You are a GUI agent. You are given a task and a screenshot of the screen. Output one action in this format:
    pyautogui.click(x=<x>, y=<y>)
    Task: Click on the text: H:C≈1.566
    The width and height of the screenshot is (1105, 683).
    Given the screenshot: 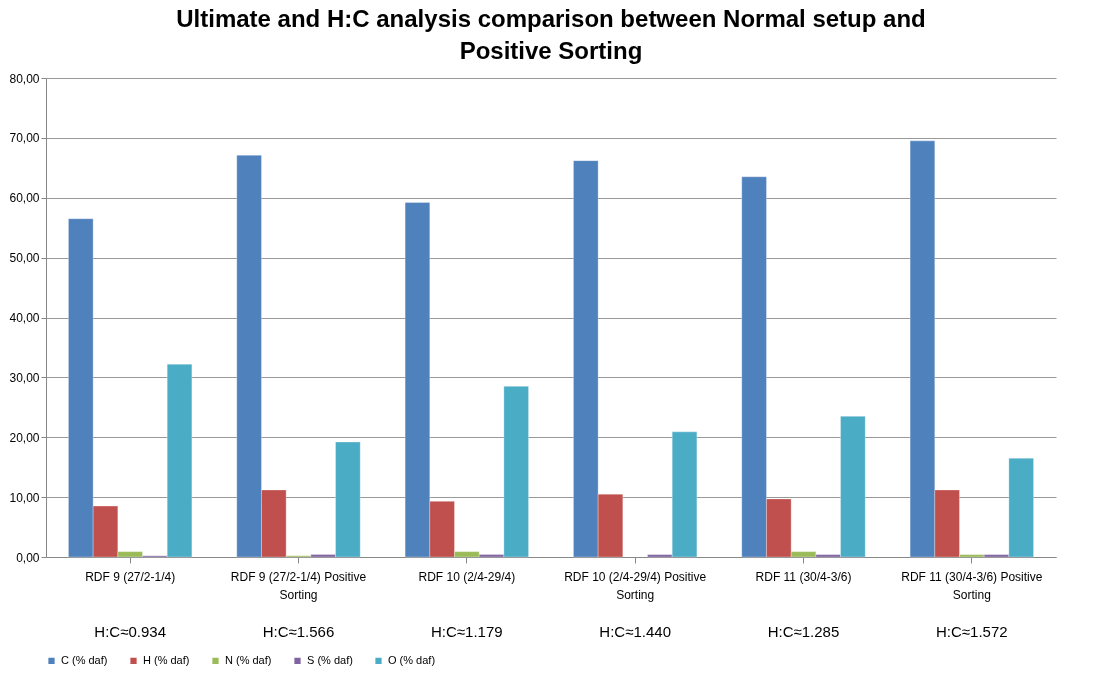 What is the action you would take?
    pyautogui.click(x=298, y=631)
    